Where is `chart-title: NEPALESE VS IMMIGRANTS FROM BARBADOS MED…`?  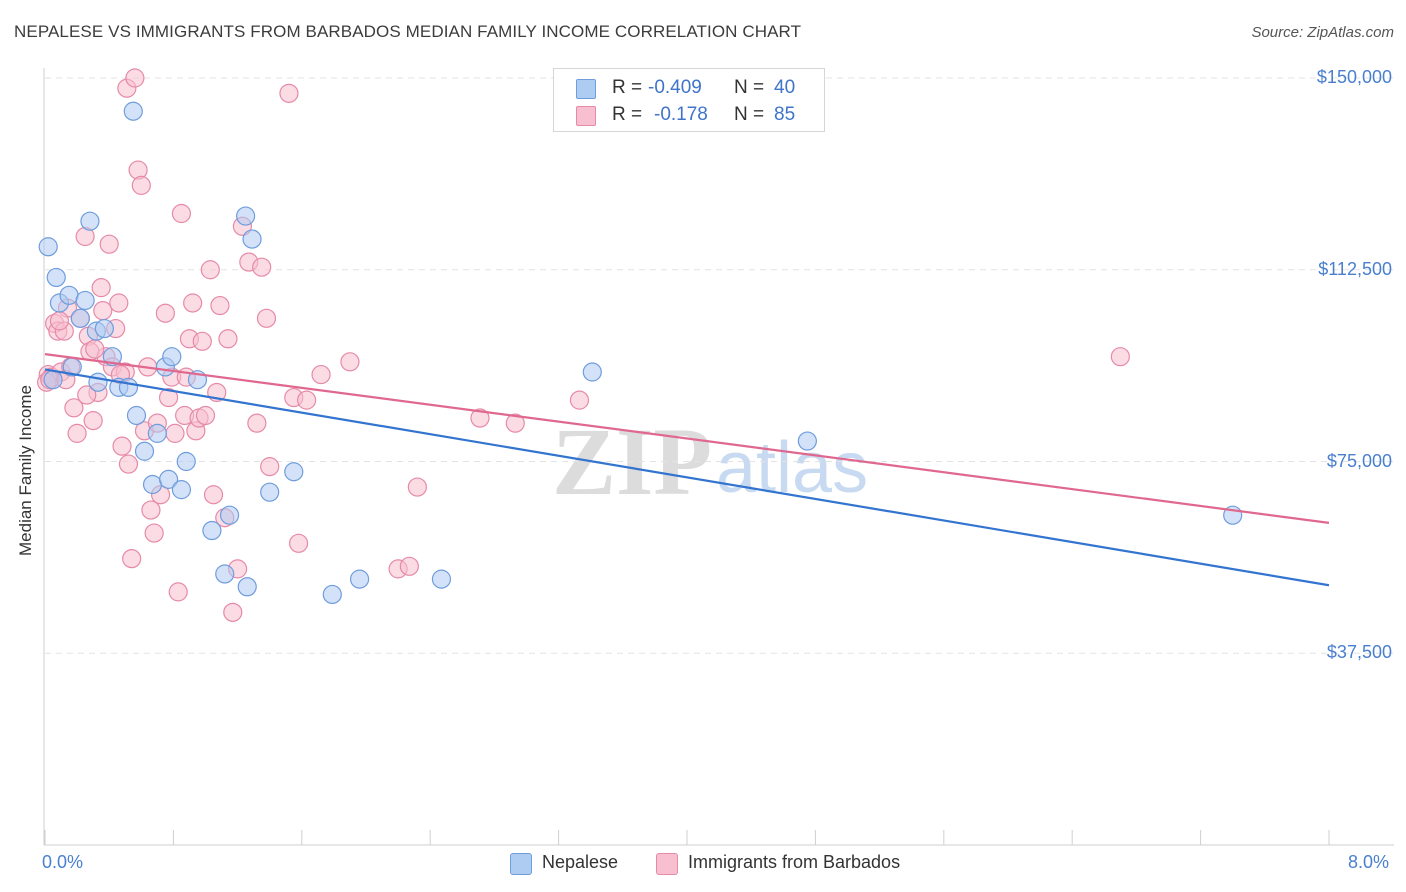 chart-title: NEPALESE VS IMMIGRANTS FROM BARBADOS MED… is located at coordinates (408, 31).